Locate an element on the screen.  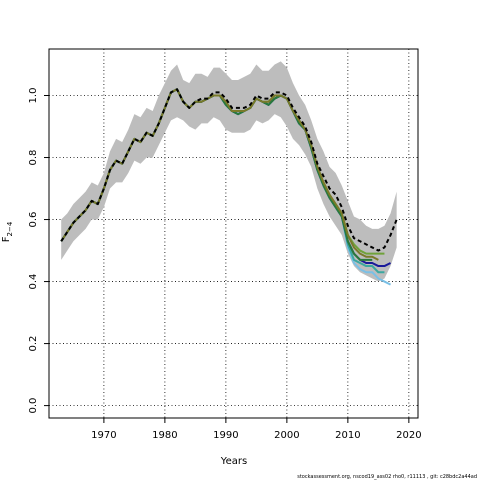
x-tick-label: 1980 is located at coordinates (164, 435).